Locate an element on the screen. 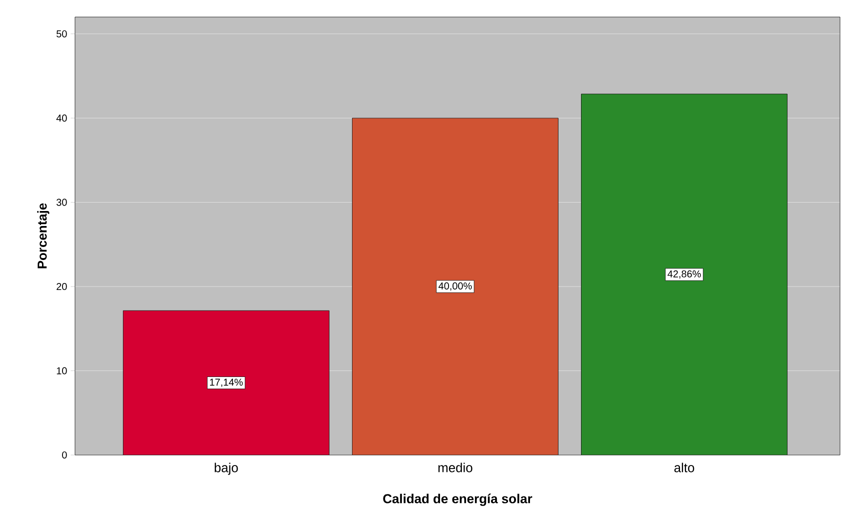 Image resolution: width=845 pixels, height=530 pixels. x-tick-label: alto is located at coordinates (684, 467).